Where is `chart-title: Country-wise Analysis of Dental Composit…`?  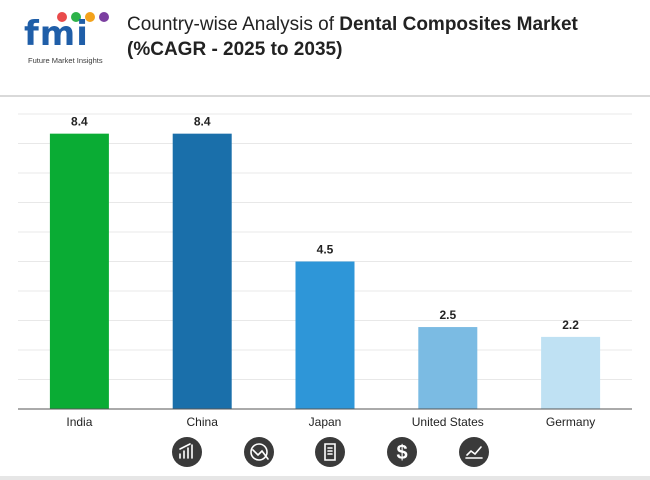
chart-title: Country-wise Analysis of Dental Composit… is located at coordinates (377, 37).